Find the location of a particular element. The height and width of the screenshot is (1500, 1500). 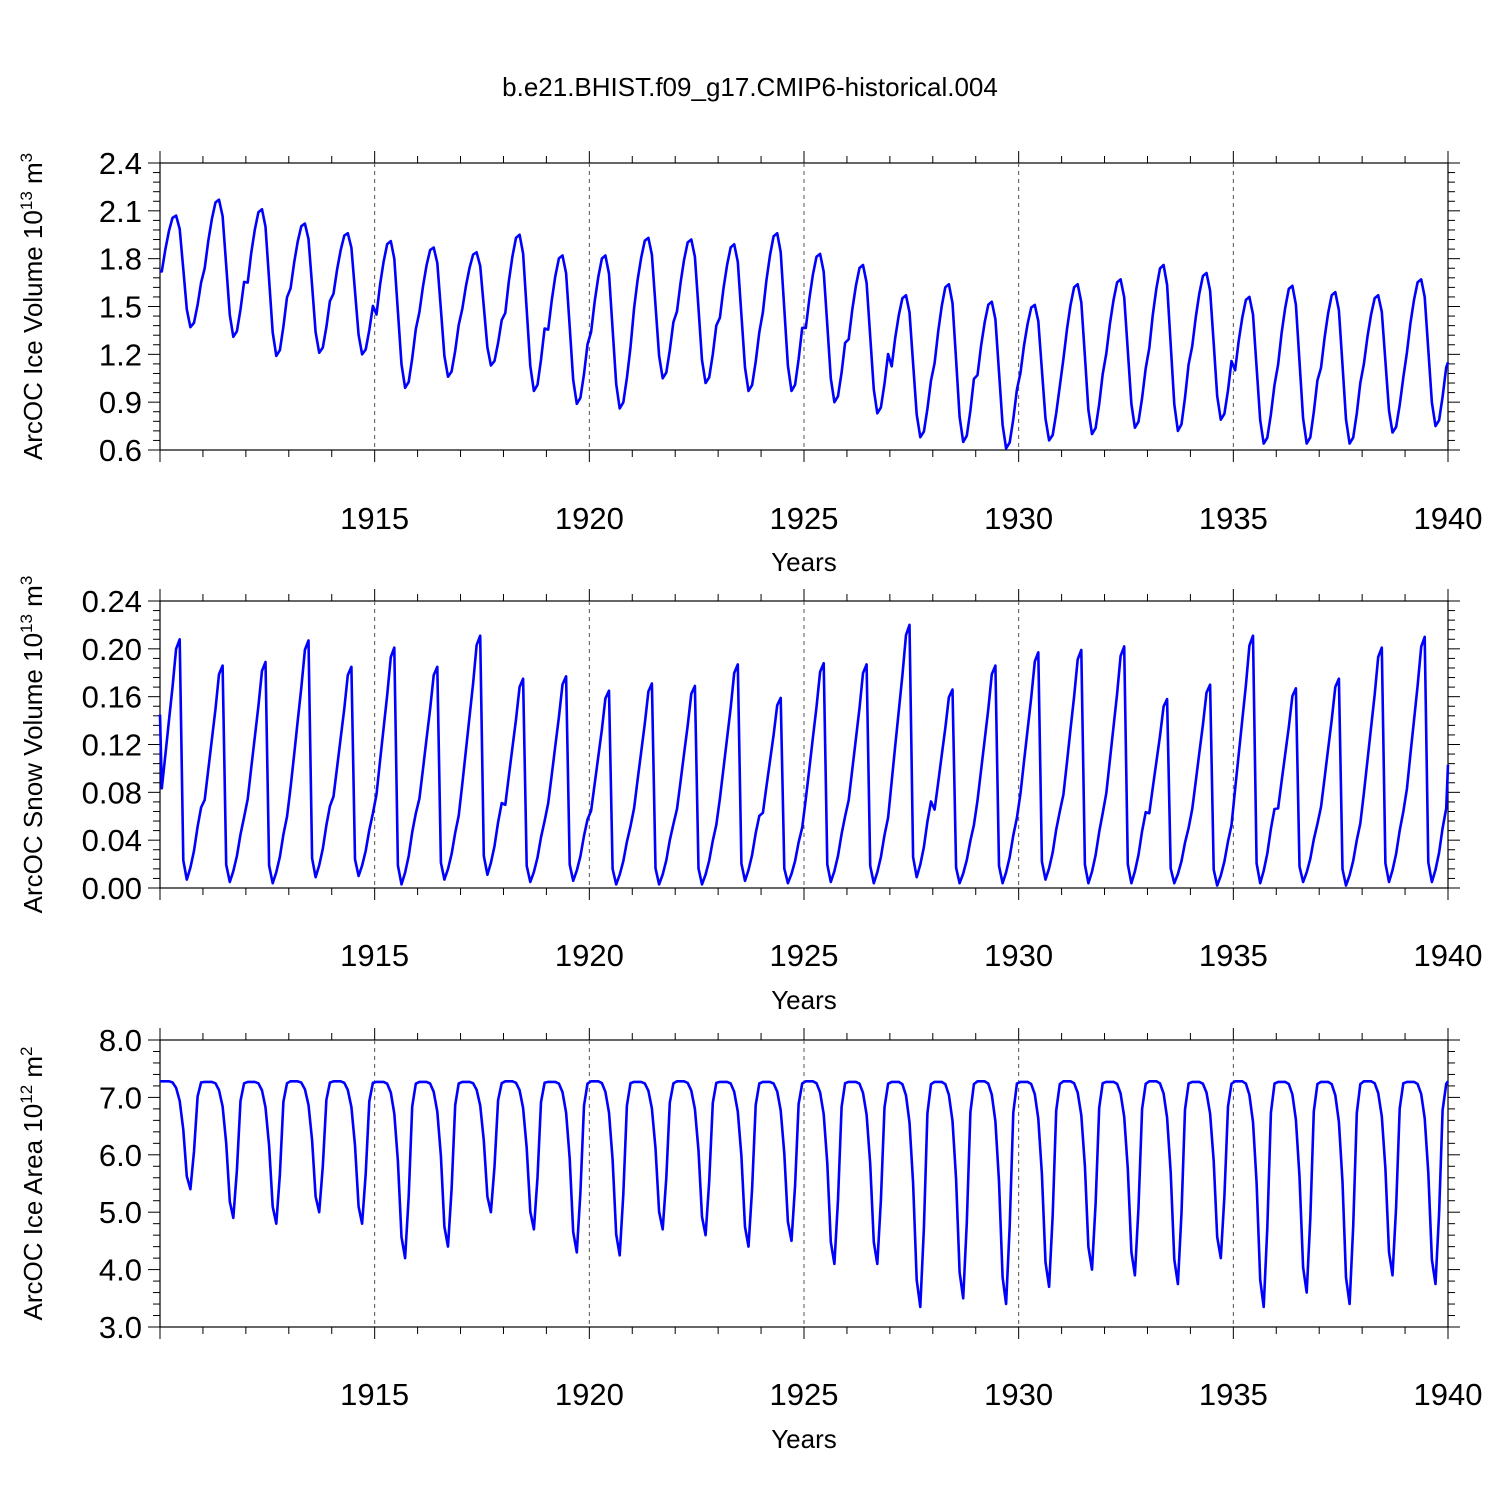

y-tick-label: 4.0 is located at coordinates (120, 1270).